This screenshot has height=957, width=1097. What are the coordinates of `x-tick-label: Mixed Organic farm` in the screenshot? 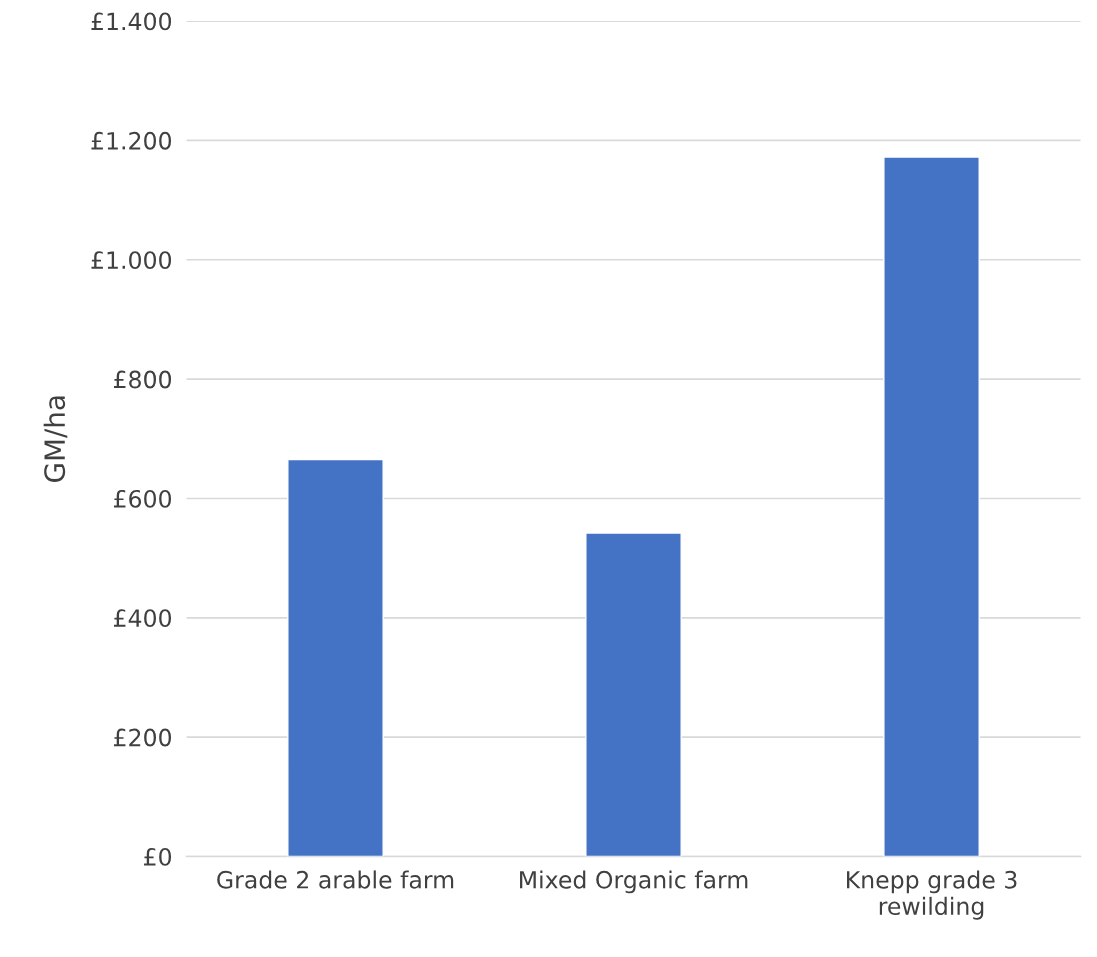 It's located at (634, 882).